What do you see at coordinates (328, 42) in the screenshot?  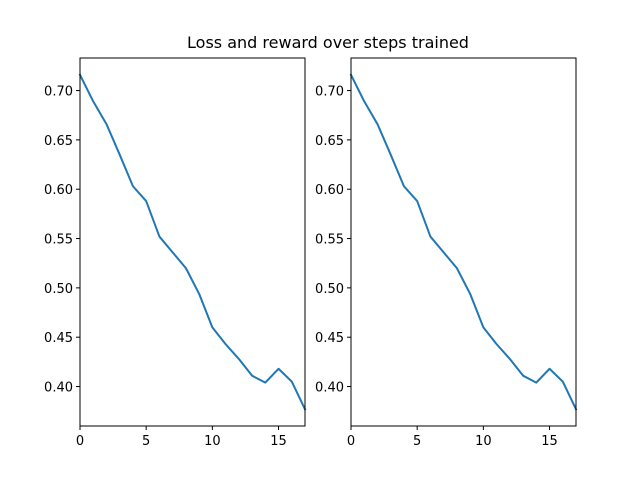 I see `figure-title: Loss and reward over steps trained` at bounding box center [328, 42].